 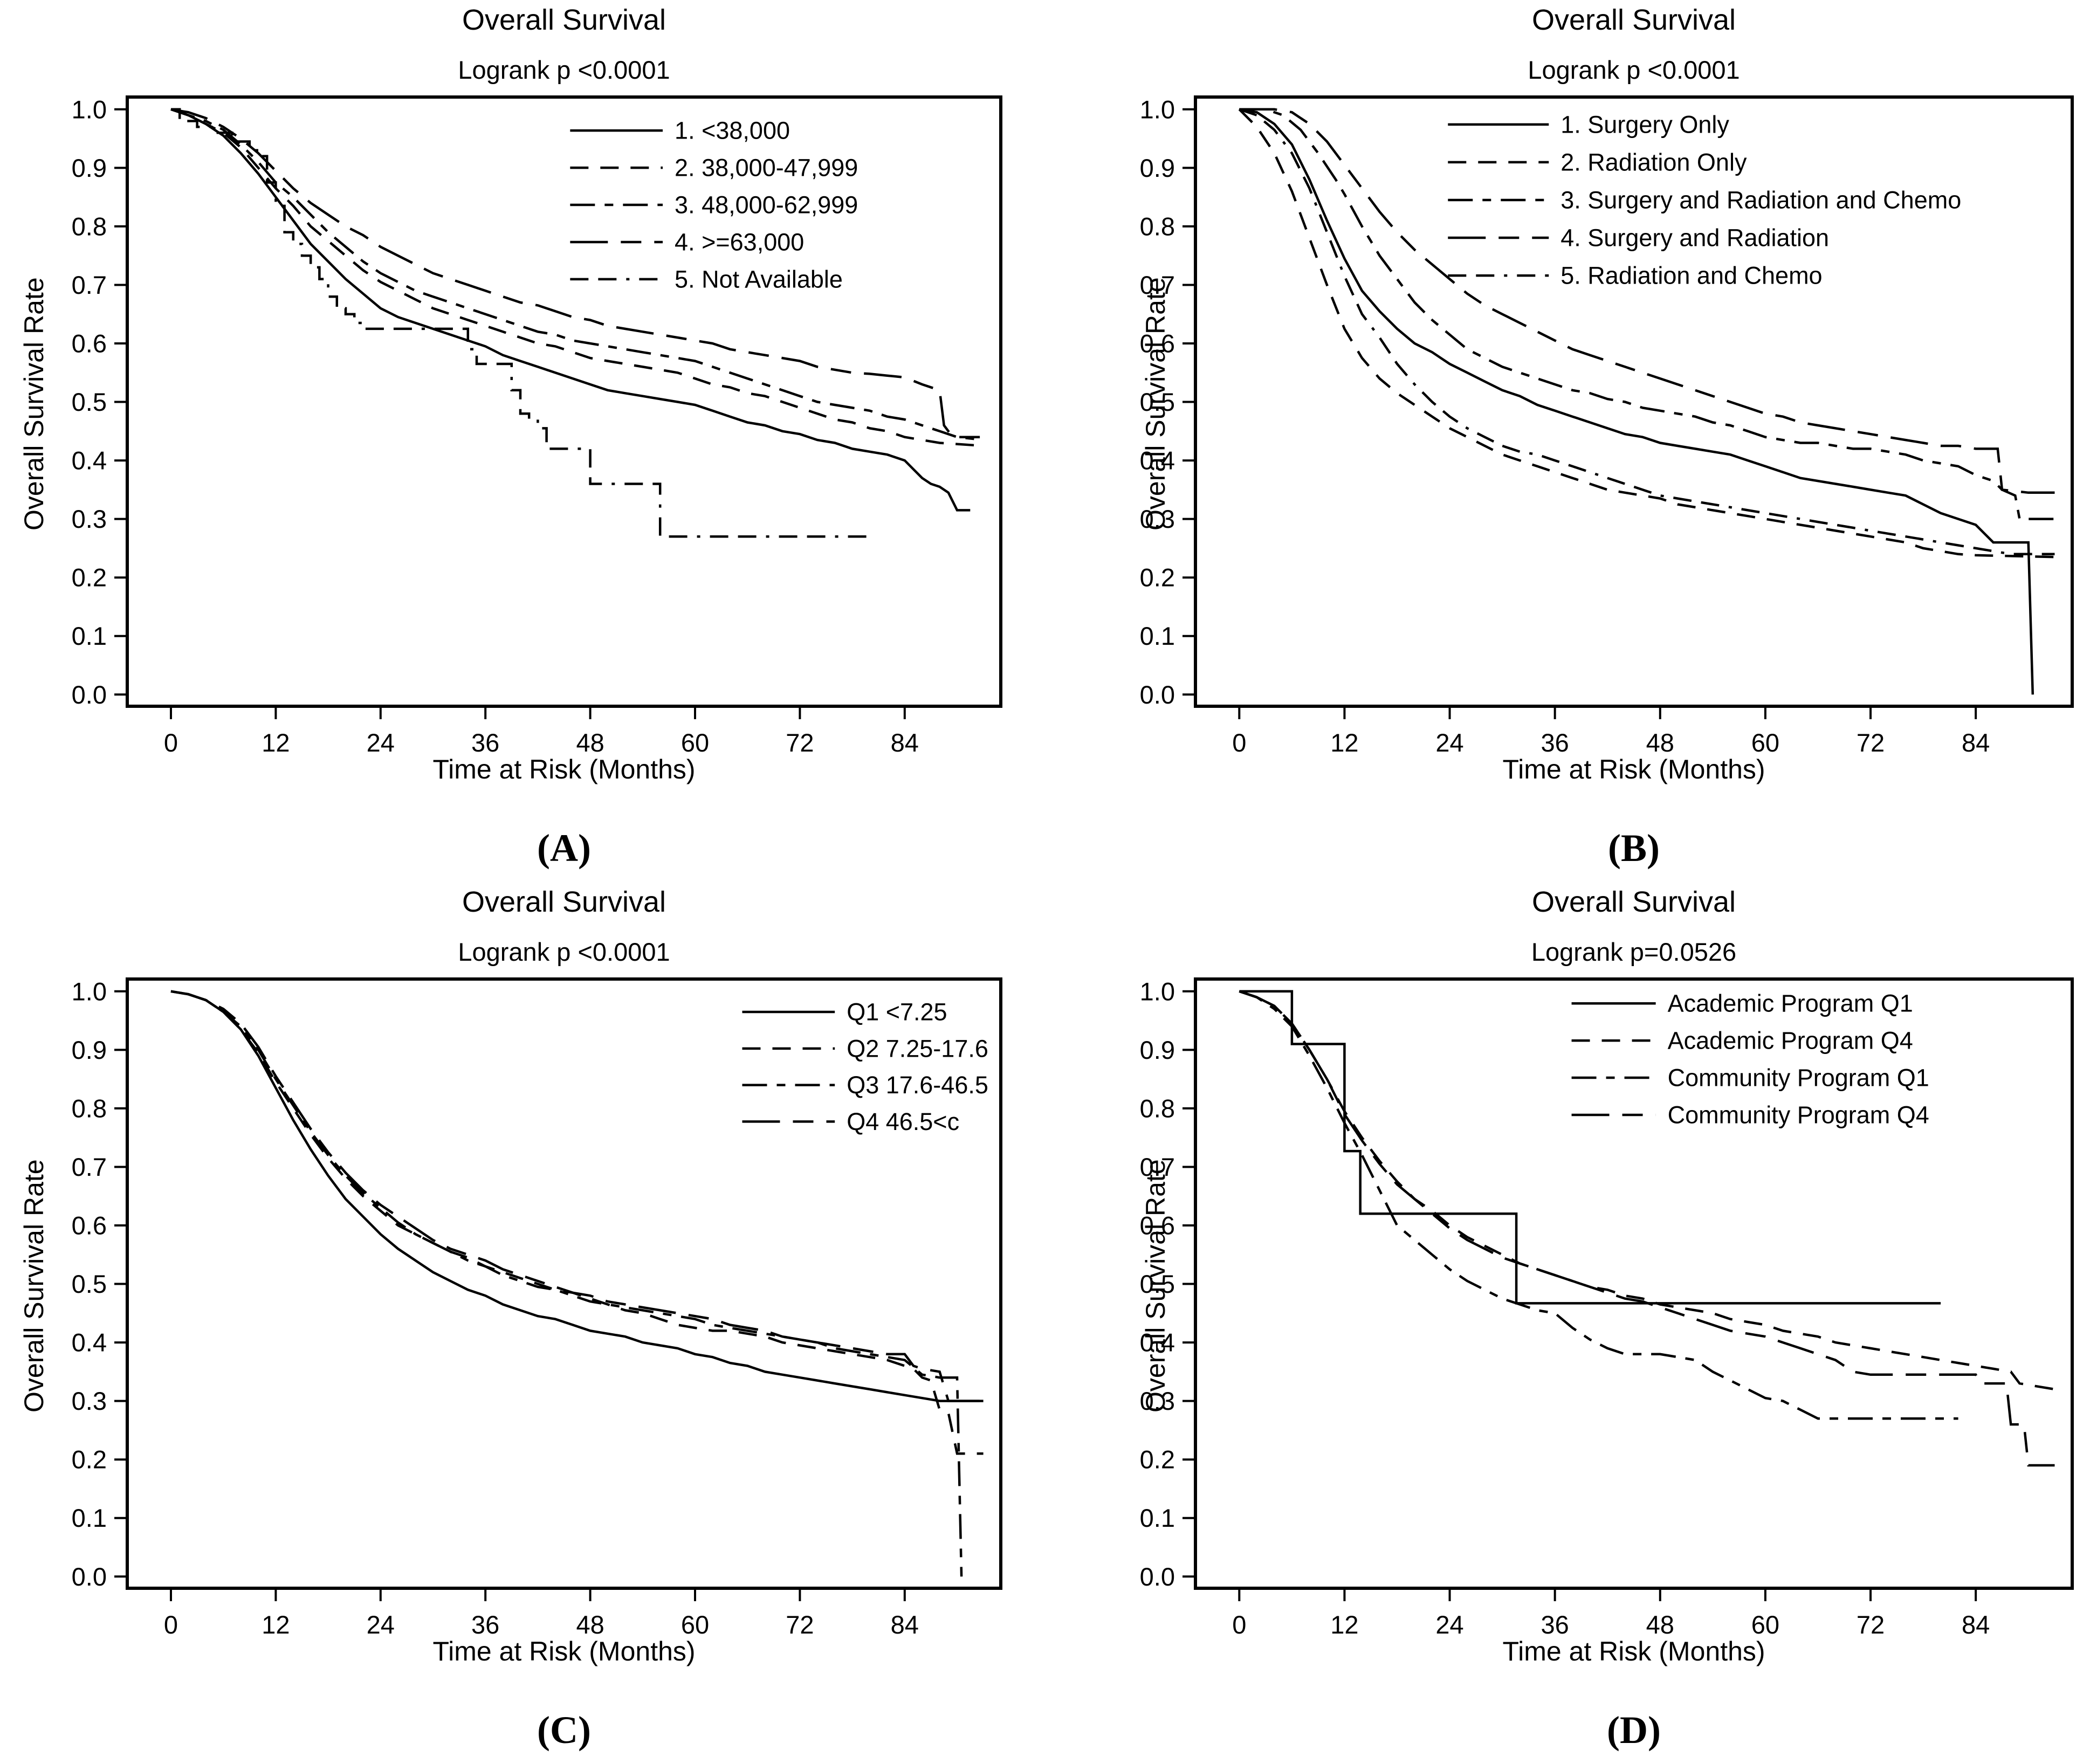 What do you see at coordinates (917, 1085) in the screenshot?
I see `legend-label: Q3 17.6-46.5` at bounding box center [917, 1085].